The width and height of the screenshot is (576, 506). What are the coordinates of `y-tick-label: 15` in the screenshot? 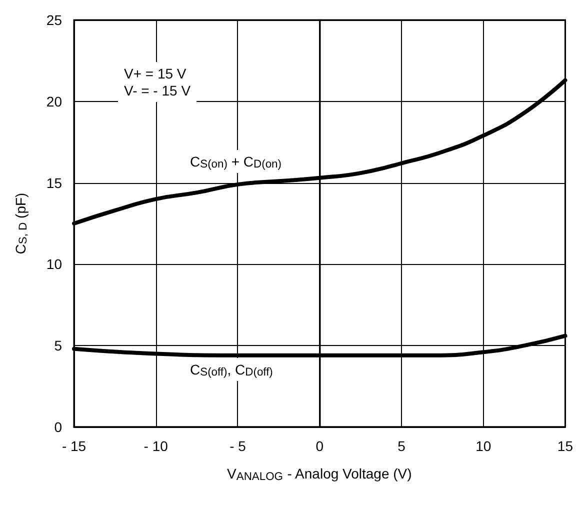 It's located at (54, 182).